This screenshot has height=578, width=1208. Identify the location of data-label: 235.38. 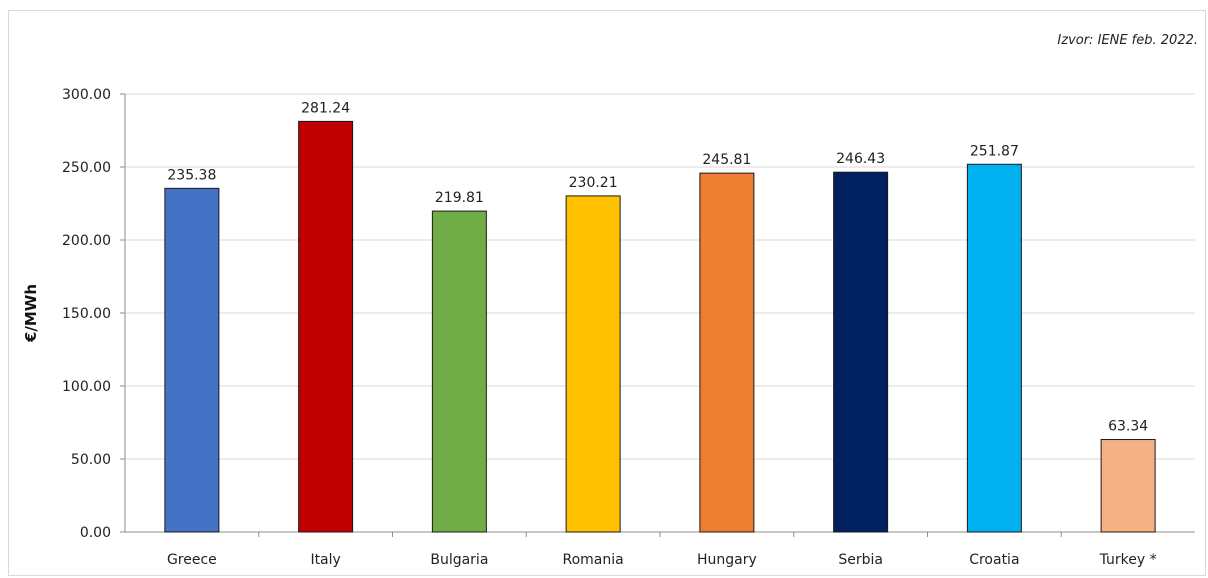
(191, 175).